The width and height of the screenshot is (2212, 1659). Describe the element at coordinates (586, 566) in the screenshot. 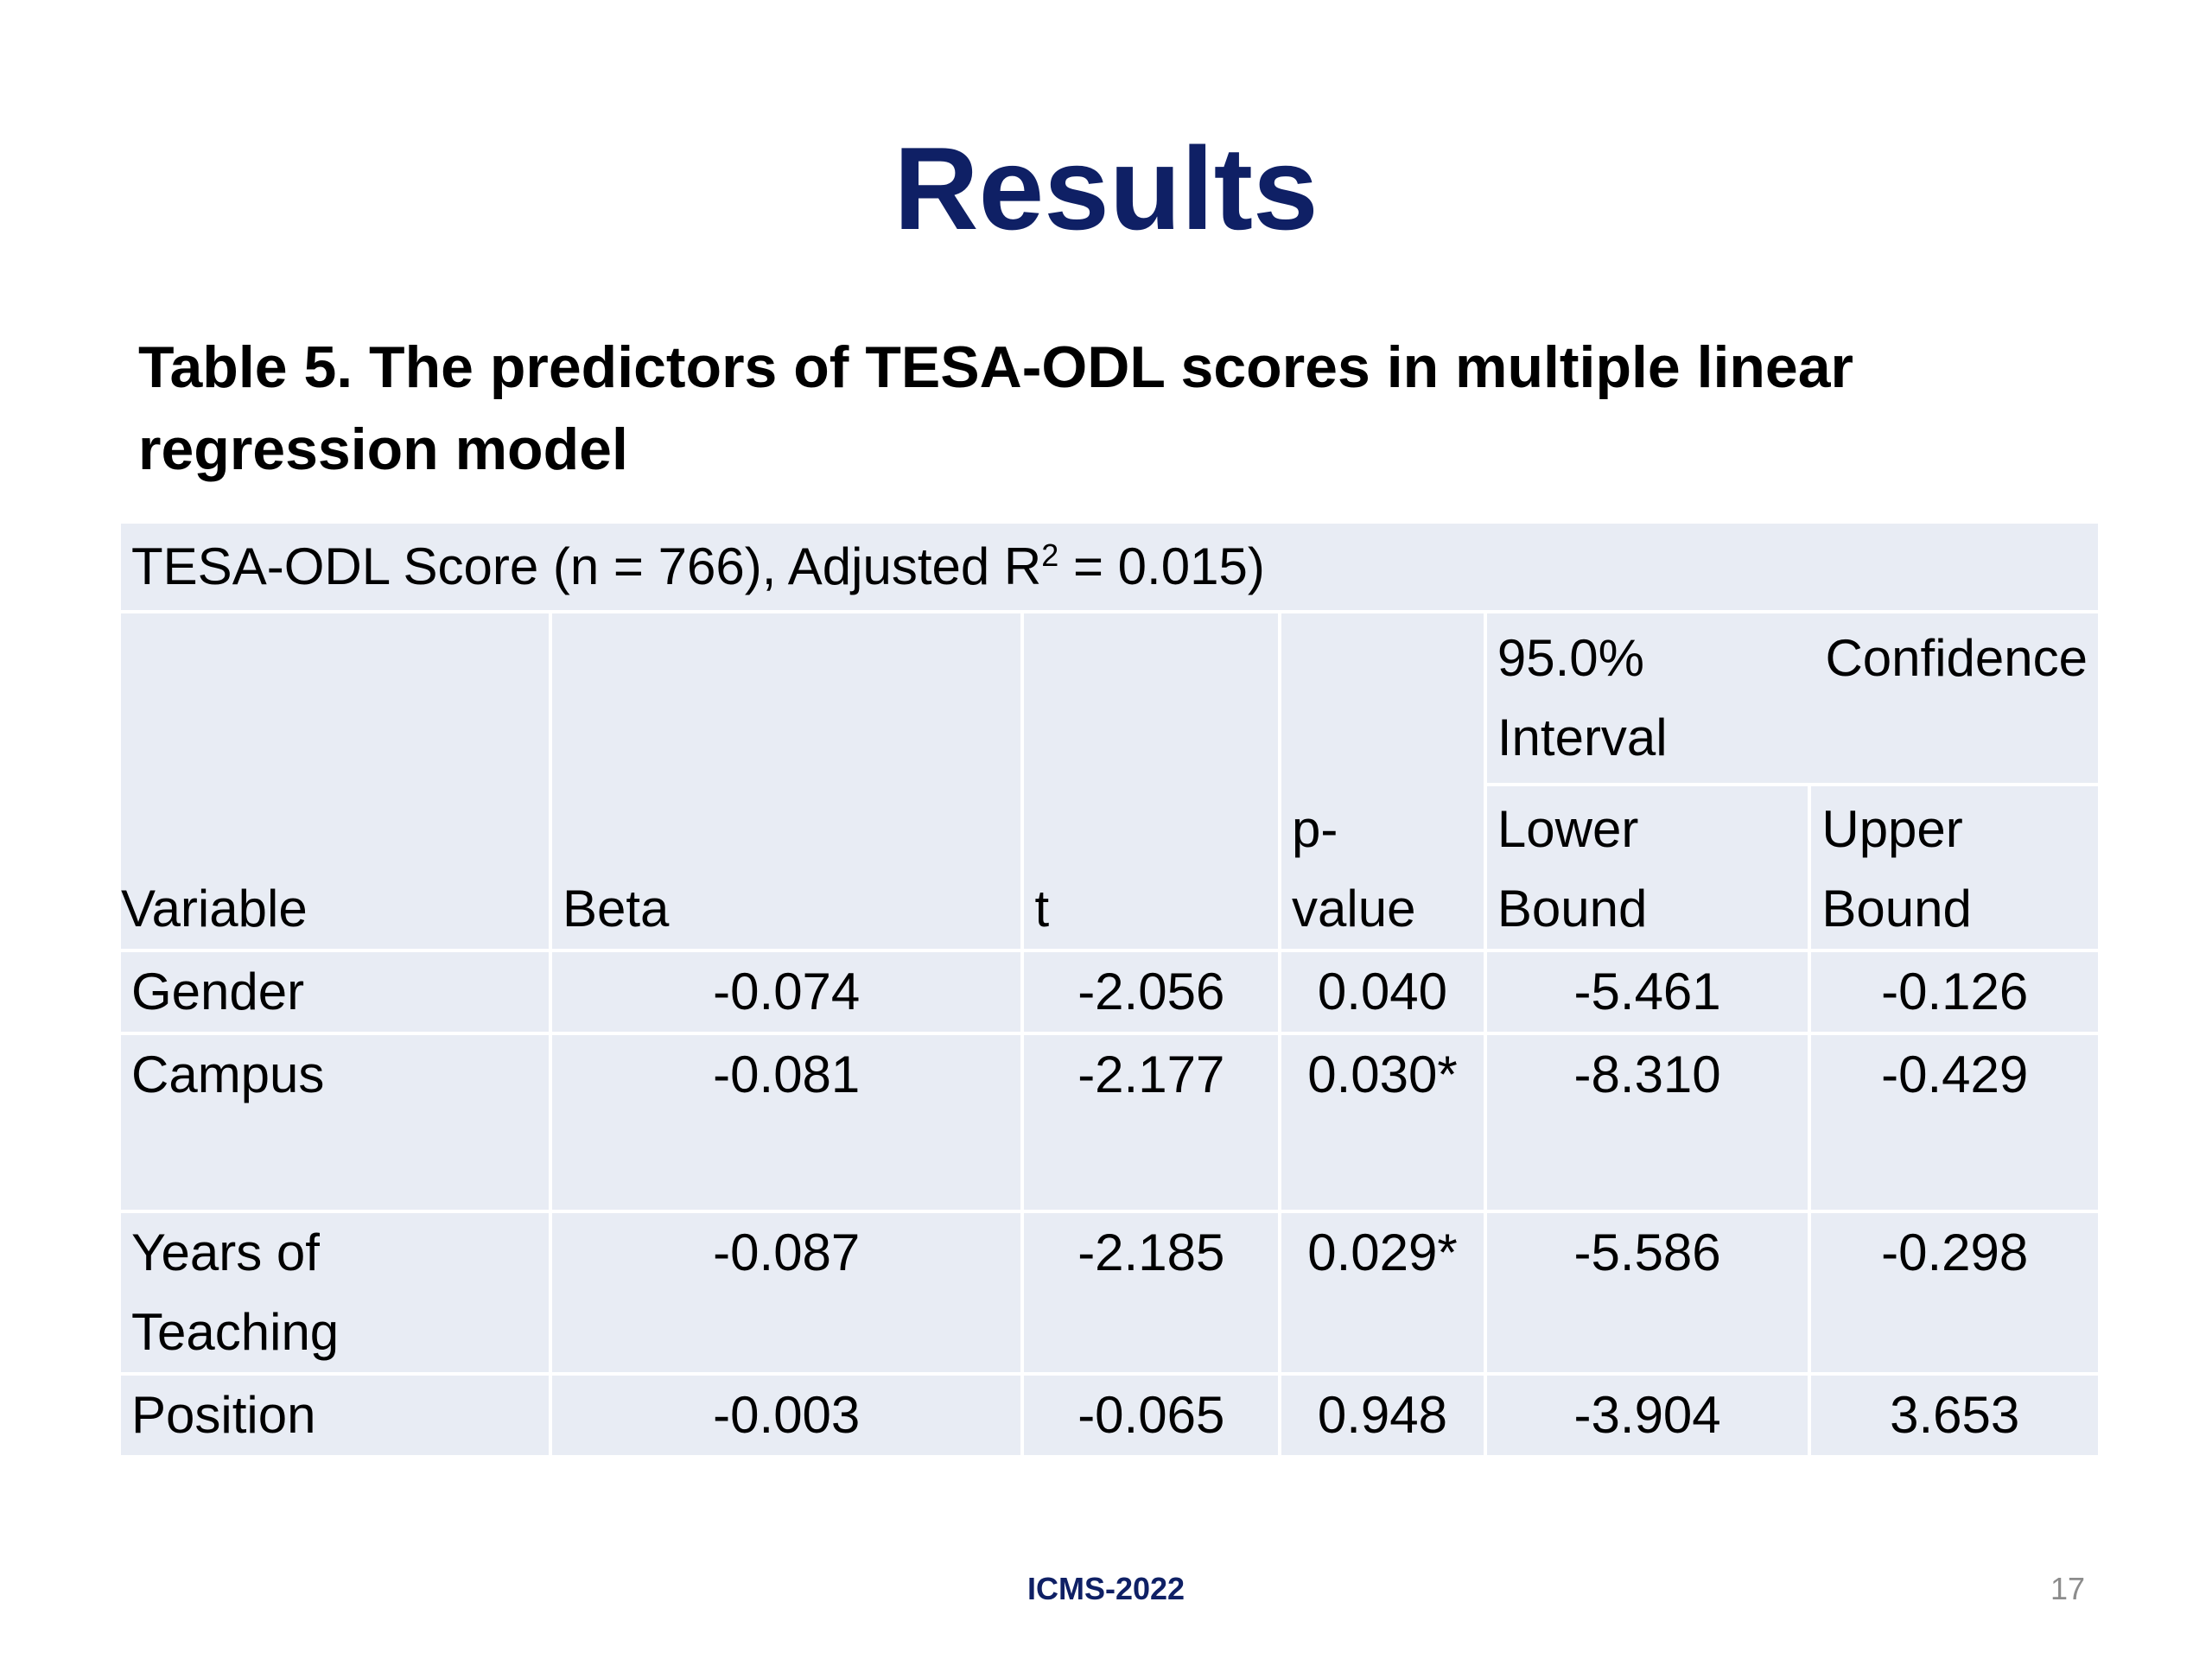

I see `header-prefix: TESA-ODL Score (n = 766), Adjusted R` at that location.